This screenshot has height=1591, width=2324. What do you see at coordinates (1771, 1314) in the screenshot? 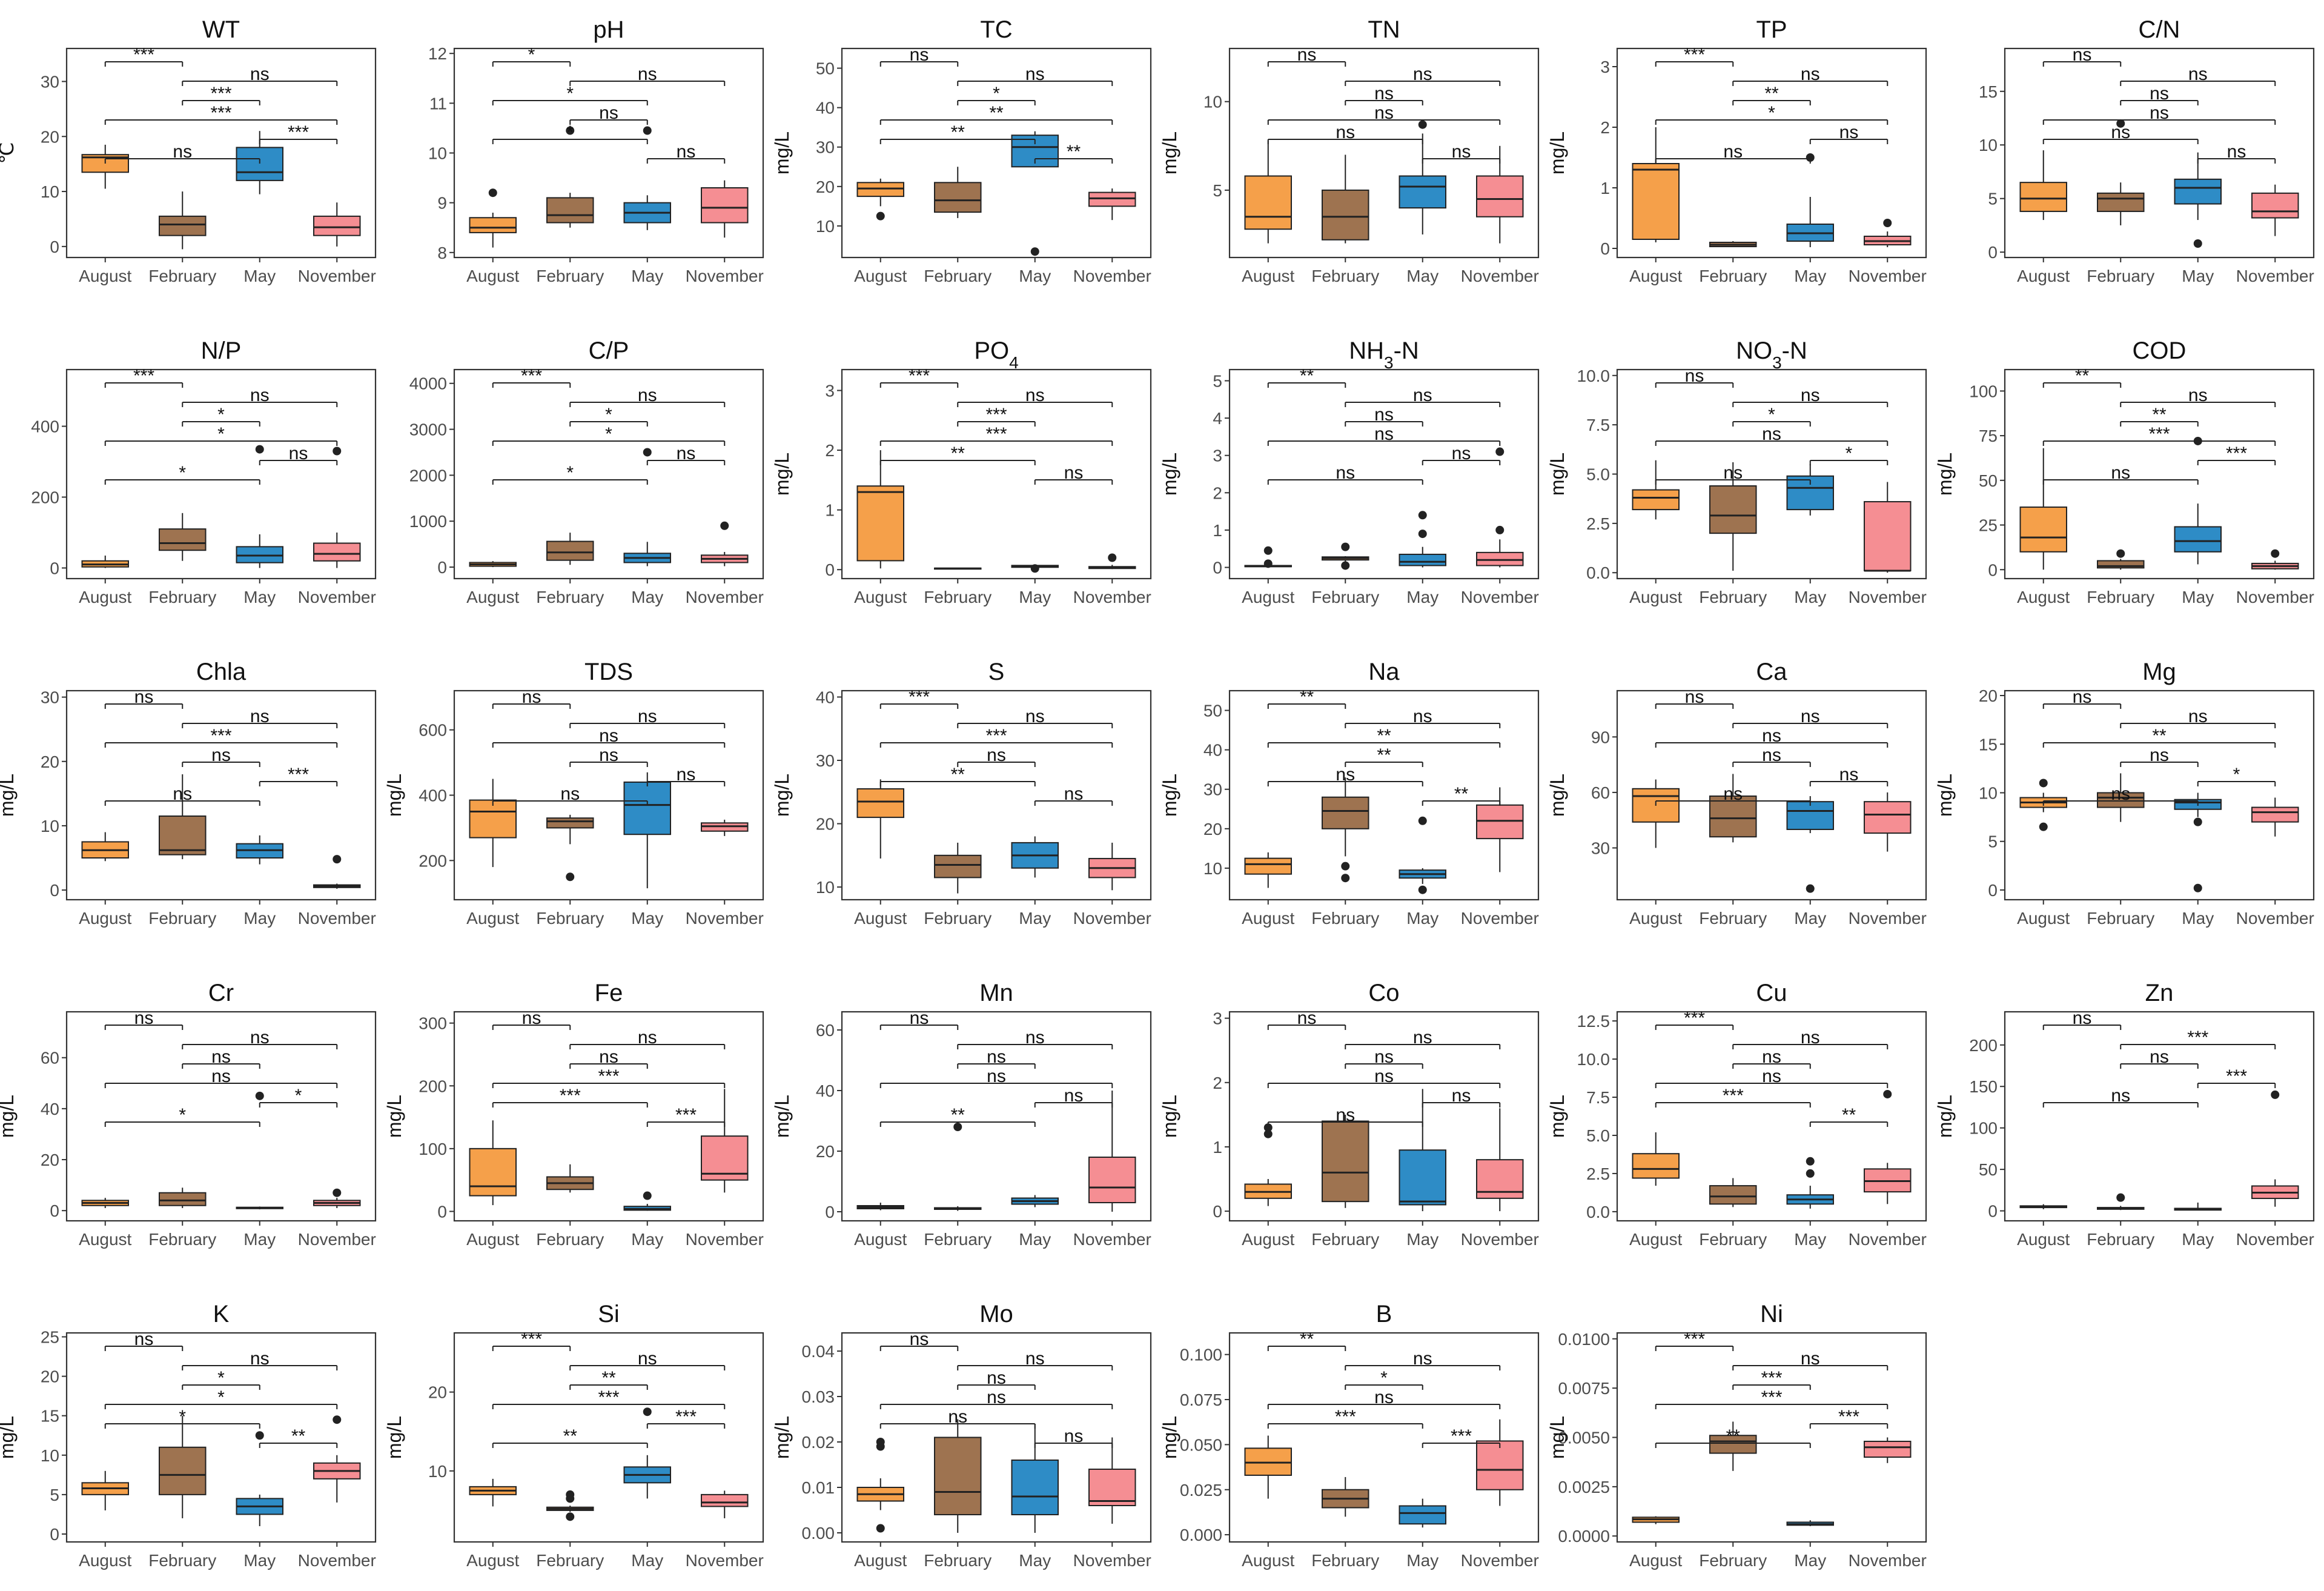
I see `panel-title: Ni` at bounding box center [1771, 1314].